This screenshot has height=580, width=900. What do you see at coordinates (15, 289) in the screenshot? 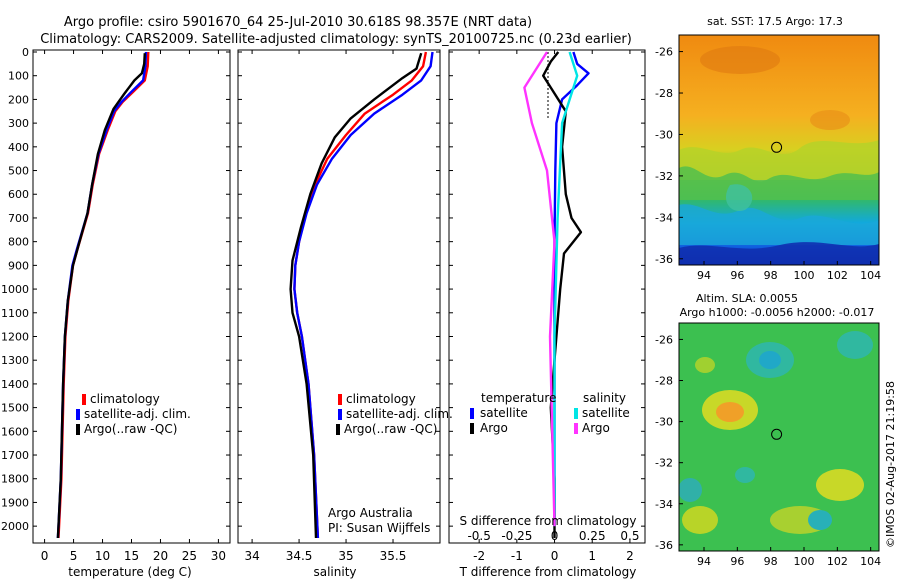
I see `y-tick-label: 1000` at bounding box center [15, 289].